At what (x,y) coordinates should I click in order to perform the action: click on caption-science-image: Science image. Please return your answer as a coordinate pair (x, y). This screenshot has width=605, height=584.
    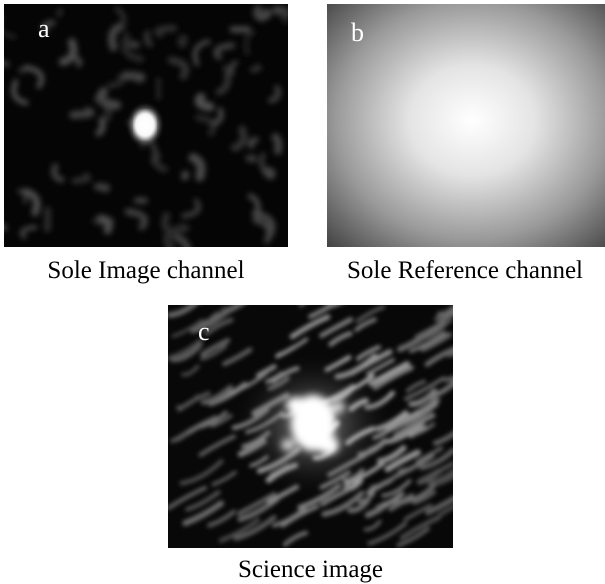
    Looking at the image, I should click on (310, 569).